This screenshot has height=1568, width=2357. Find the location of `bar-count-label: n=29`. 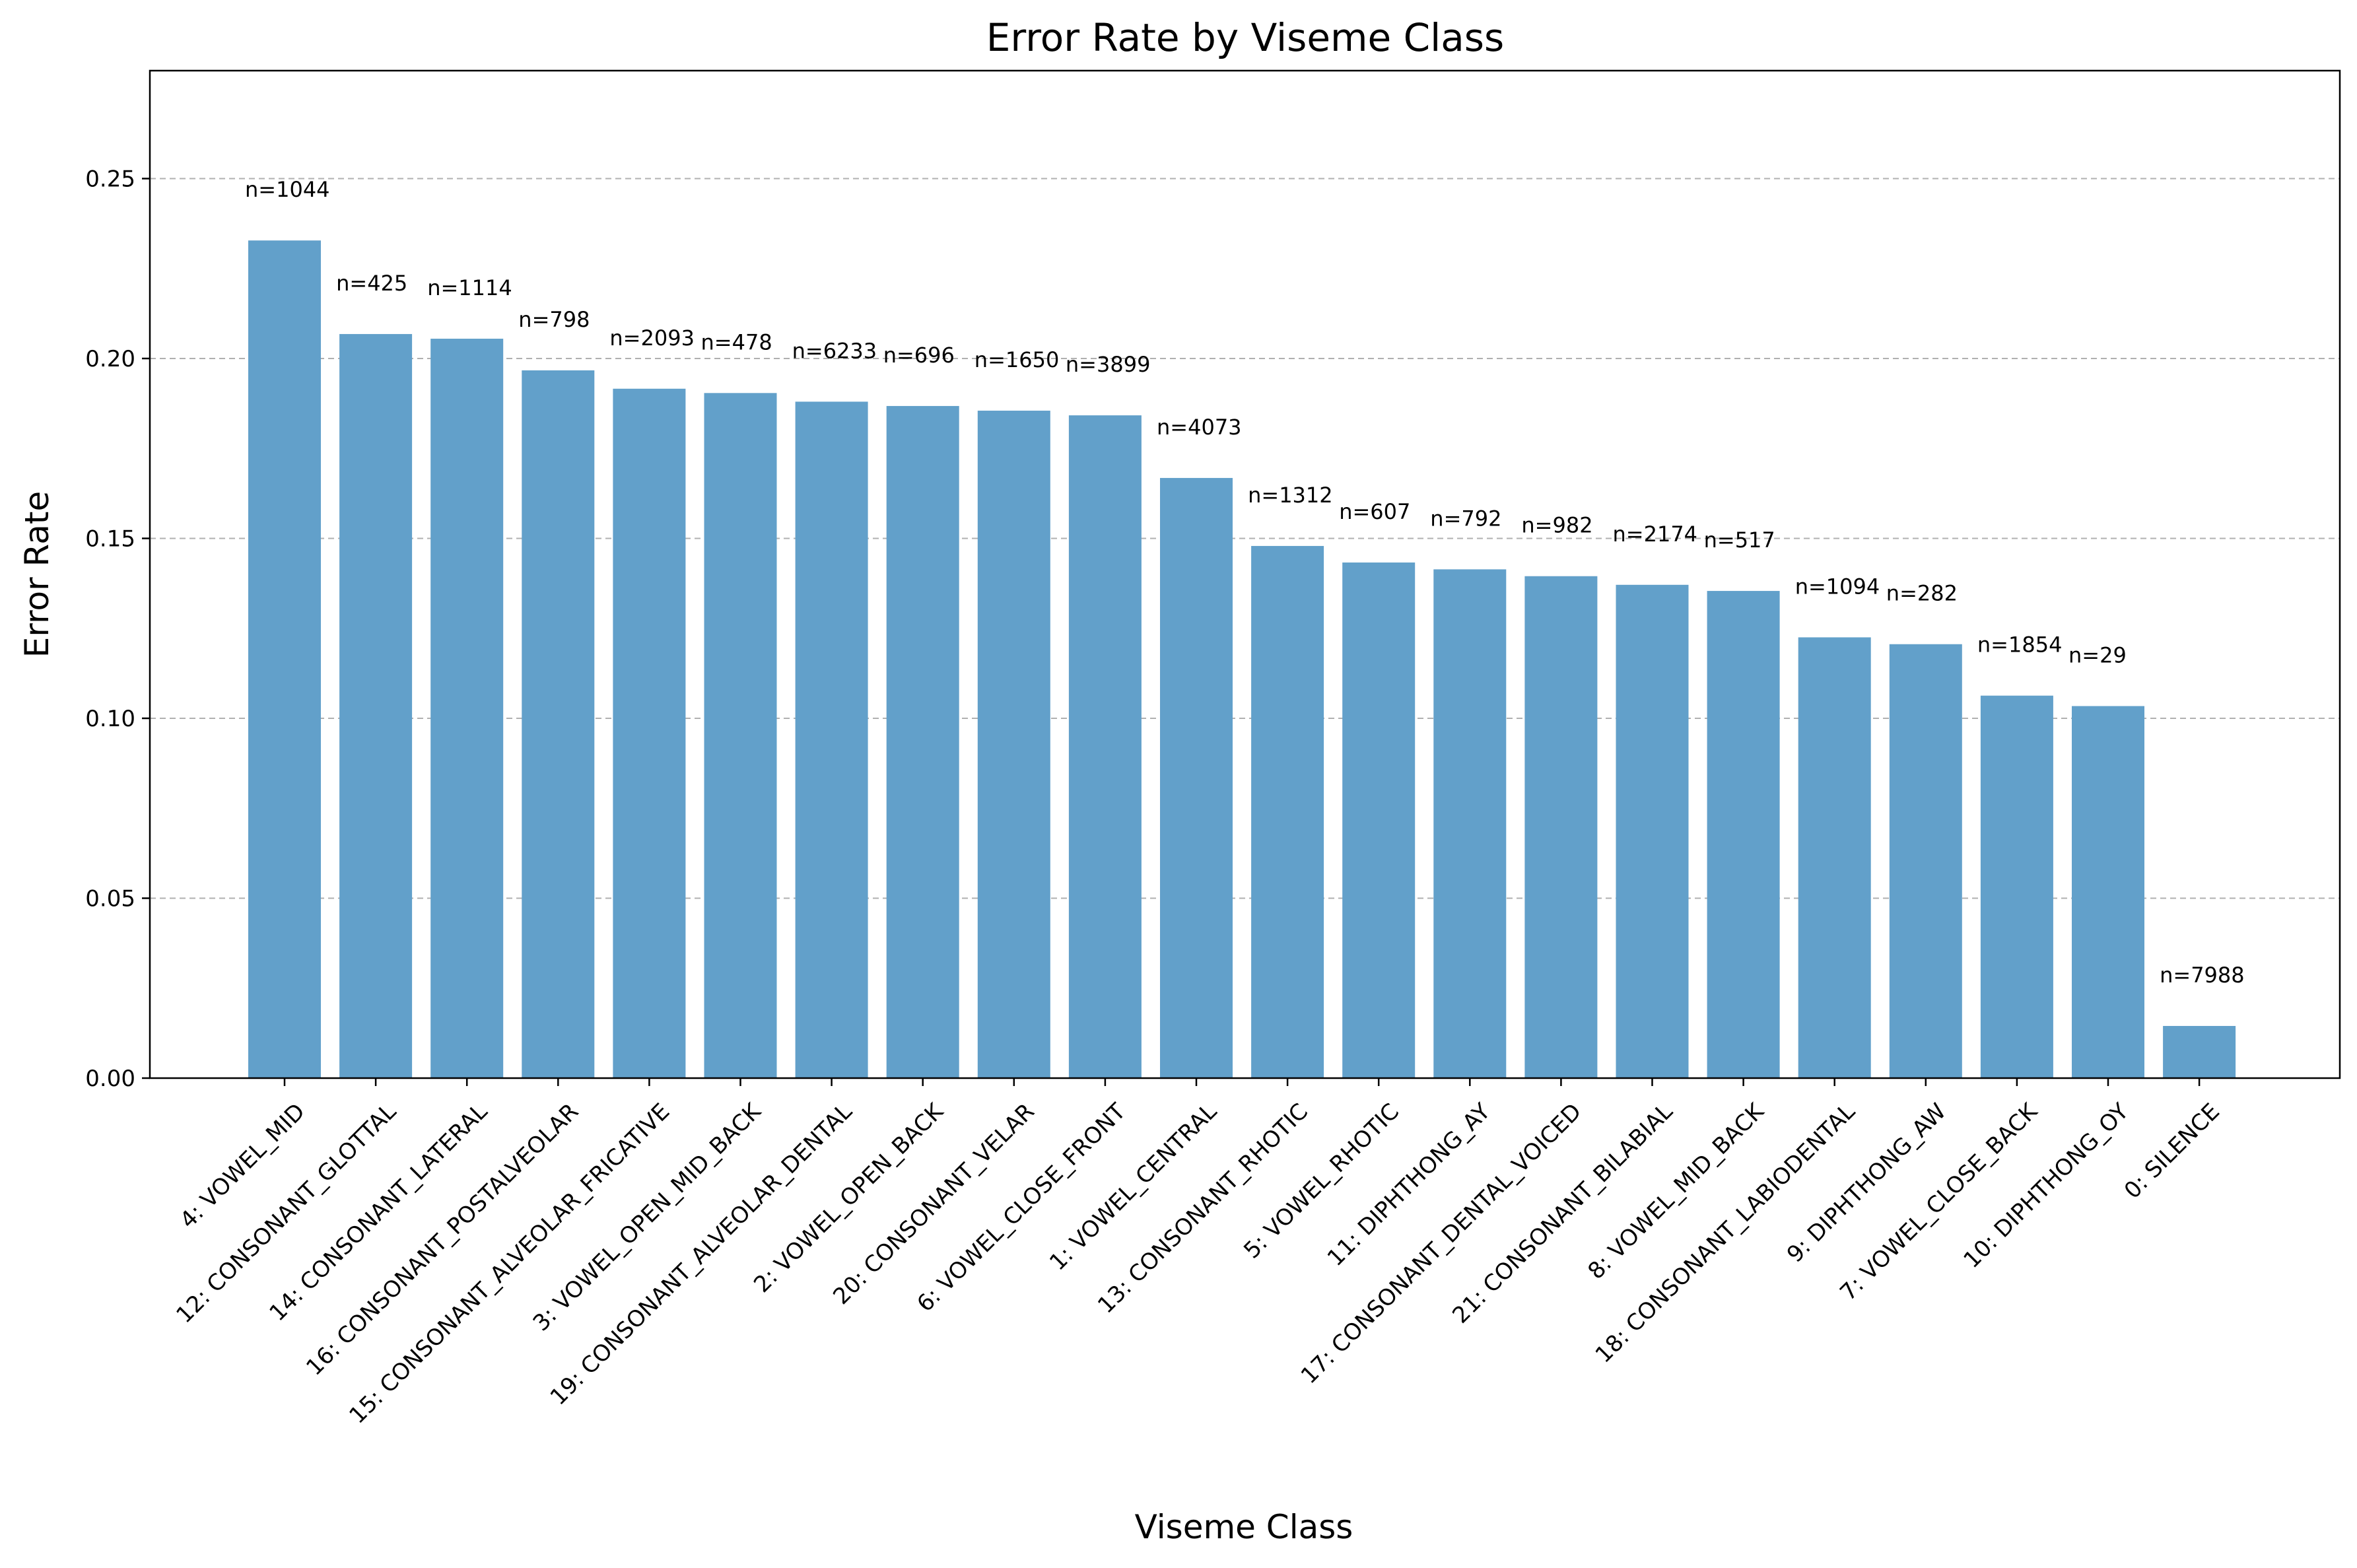

bar-count-label: n=29 is located at coordinates (2097, 654).